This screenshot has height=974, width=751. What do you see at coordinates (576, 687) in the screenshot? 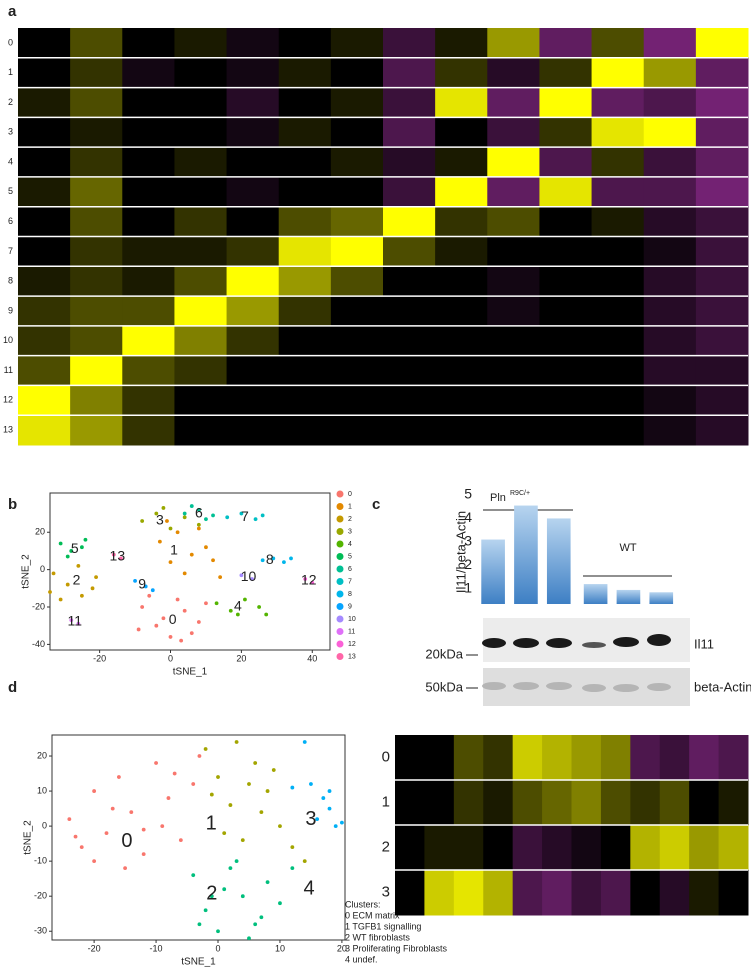
I see `blot-actin-bands` at bounding box center [576, 687].